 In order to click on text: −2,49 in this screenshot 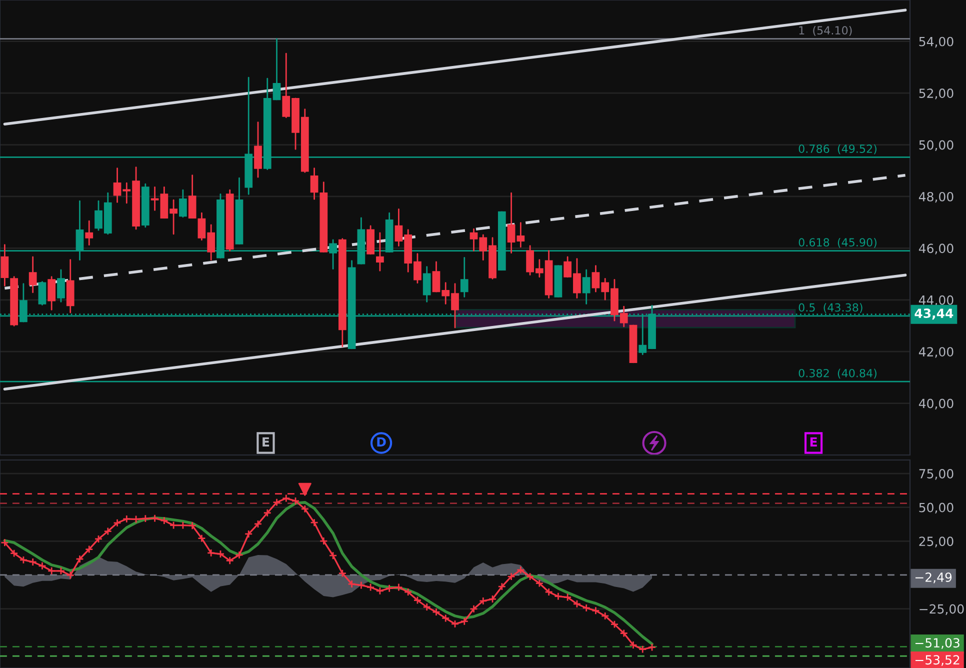, I will do `click(933, 578)`.